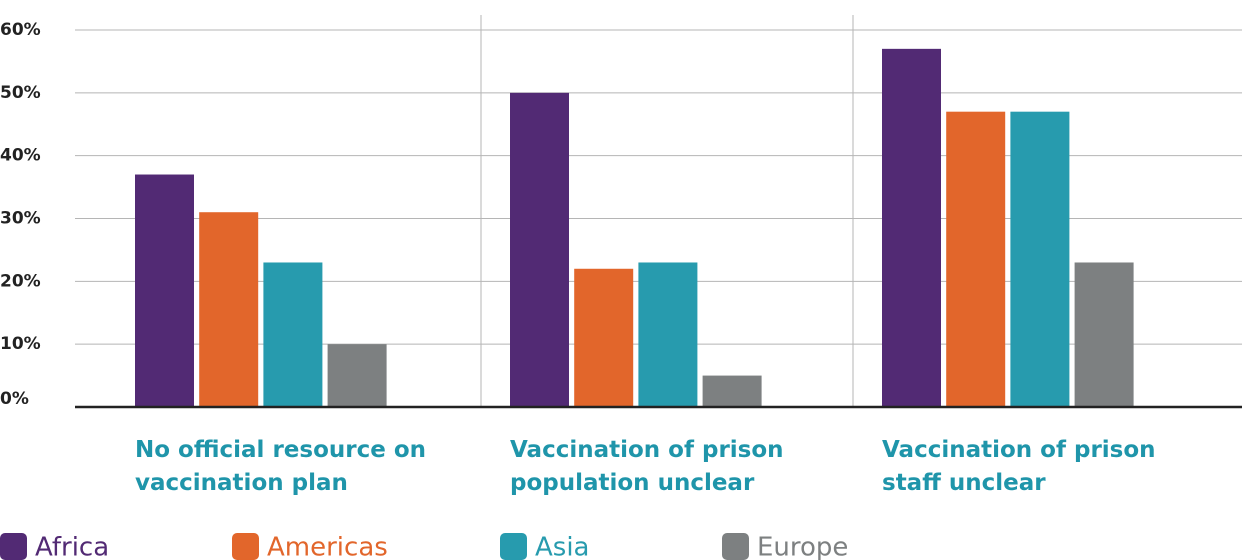  I want to click on category-label: No official resource on vaccination plan, so click(281, 466).